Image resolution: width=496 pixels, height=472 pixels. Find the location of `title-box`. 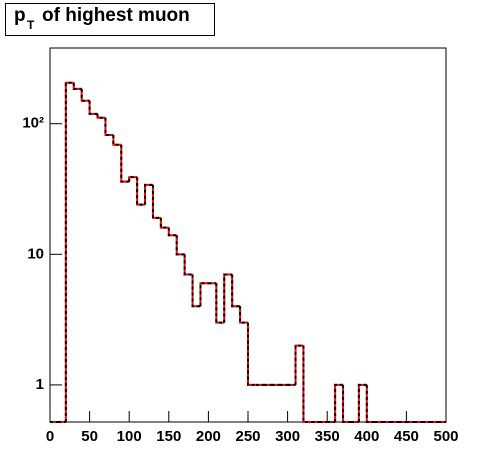

title-box is located at coordinates (110, 19).